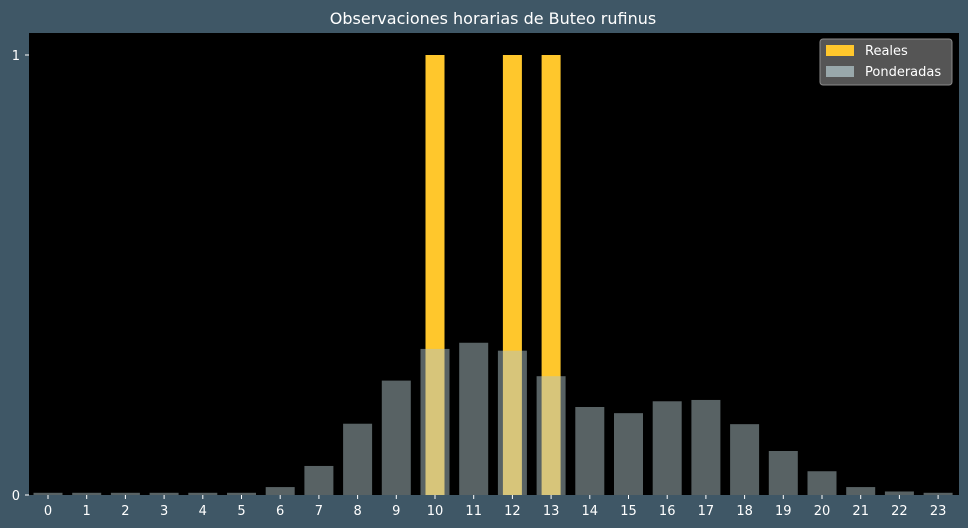 The width and height of the screenshot is (968, 528). I want to click on x-tick-label: 14, so click(590, 511).